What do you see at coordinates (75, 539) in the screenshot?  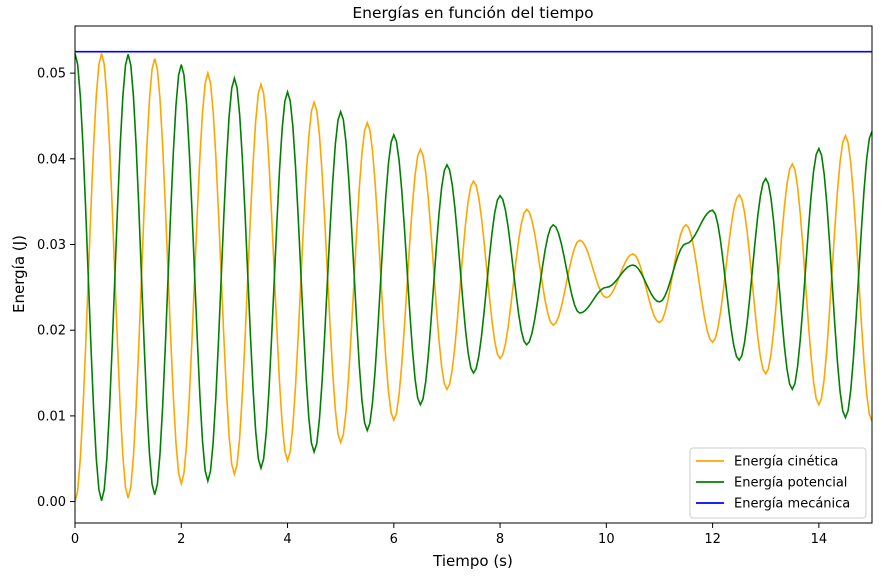 I see `x-tick-label: 0` at bounding box center [75, 539].